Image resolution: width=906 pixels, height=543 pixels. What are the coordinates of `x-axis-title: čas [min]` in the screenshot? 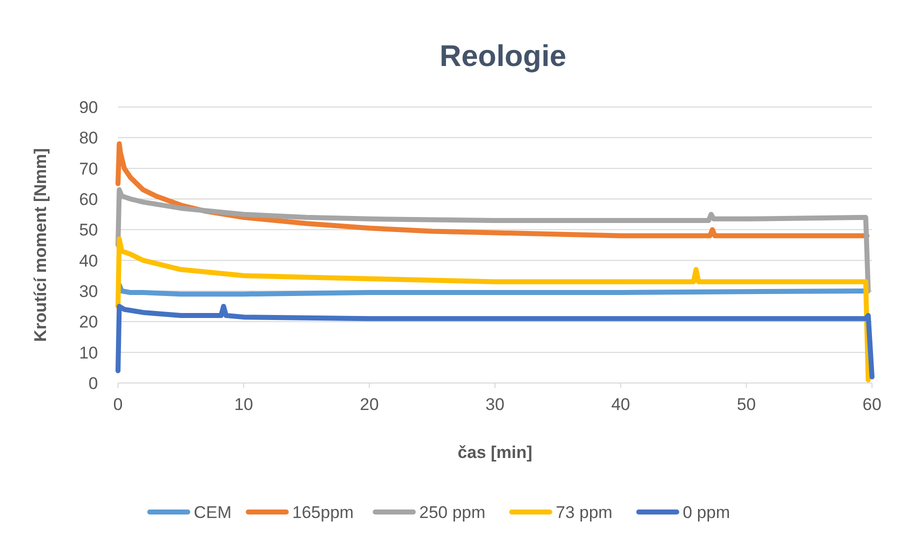 It's located at (495, 452).